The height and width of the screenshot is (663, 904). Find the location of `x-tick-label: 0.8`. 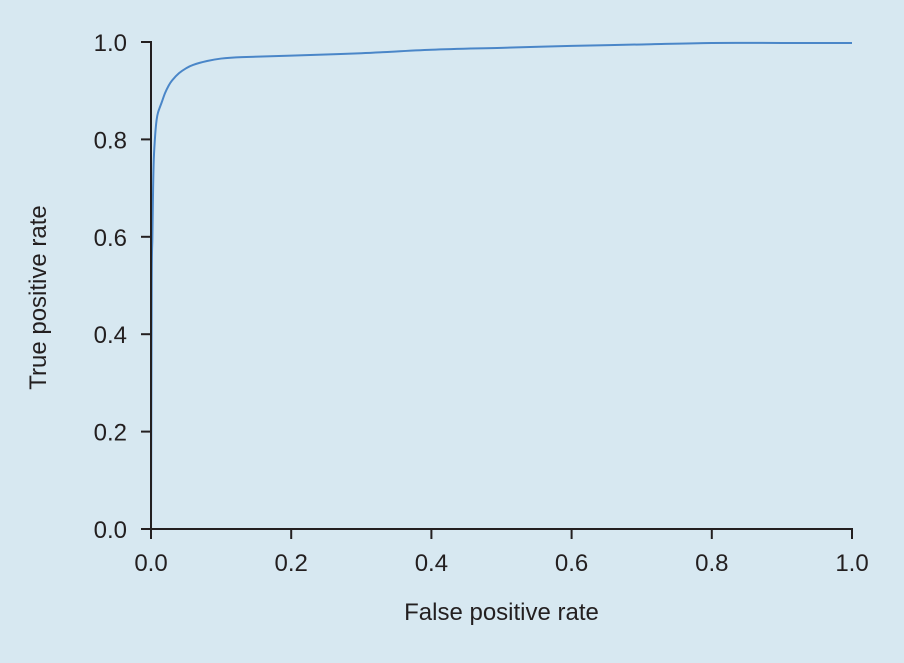

x-tick-label: 0.8 is located at coordinates (711, 563).